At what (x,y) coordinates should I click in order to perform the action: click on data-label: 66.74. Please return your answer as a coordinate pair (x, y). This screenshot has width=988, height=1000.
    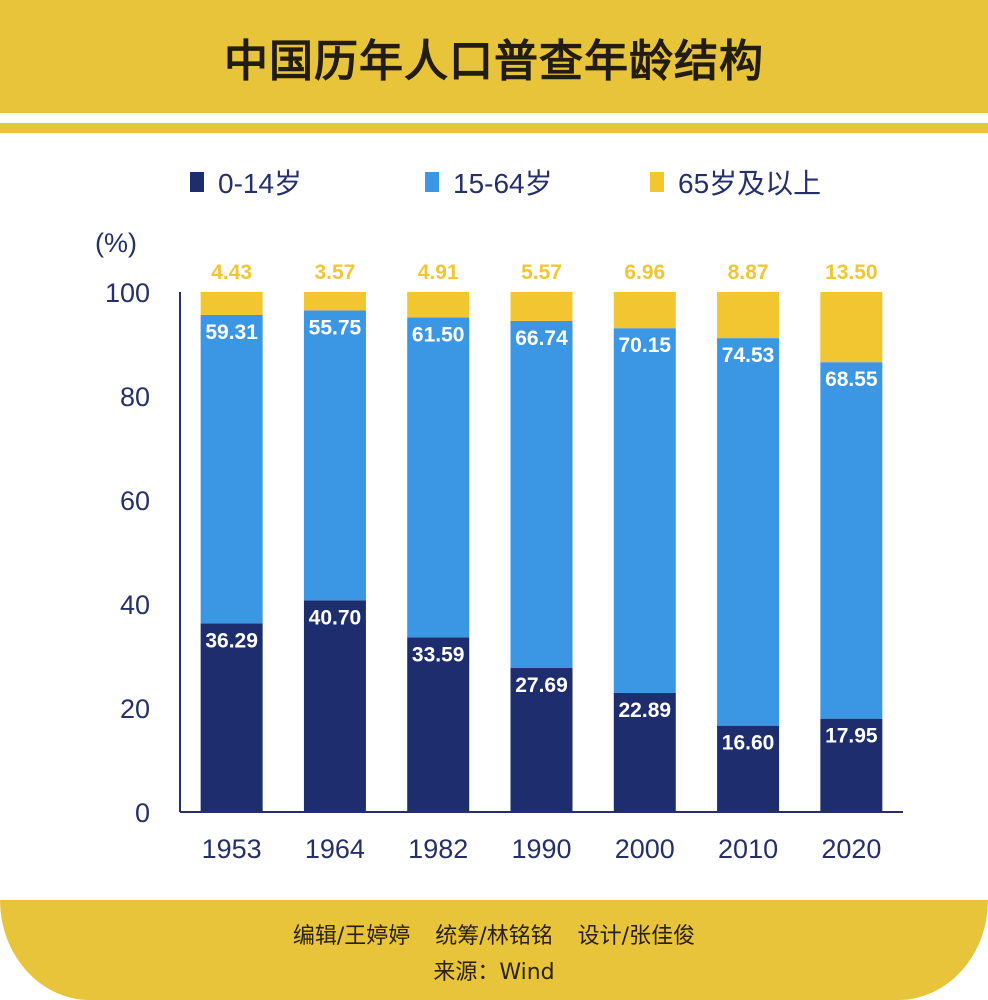
    Looking at the image, I should click on (541, 338).